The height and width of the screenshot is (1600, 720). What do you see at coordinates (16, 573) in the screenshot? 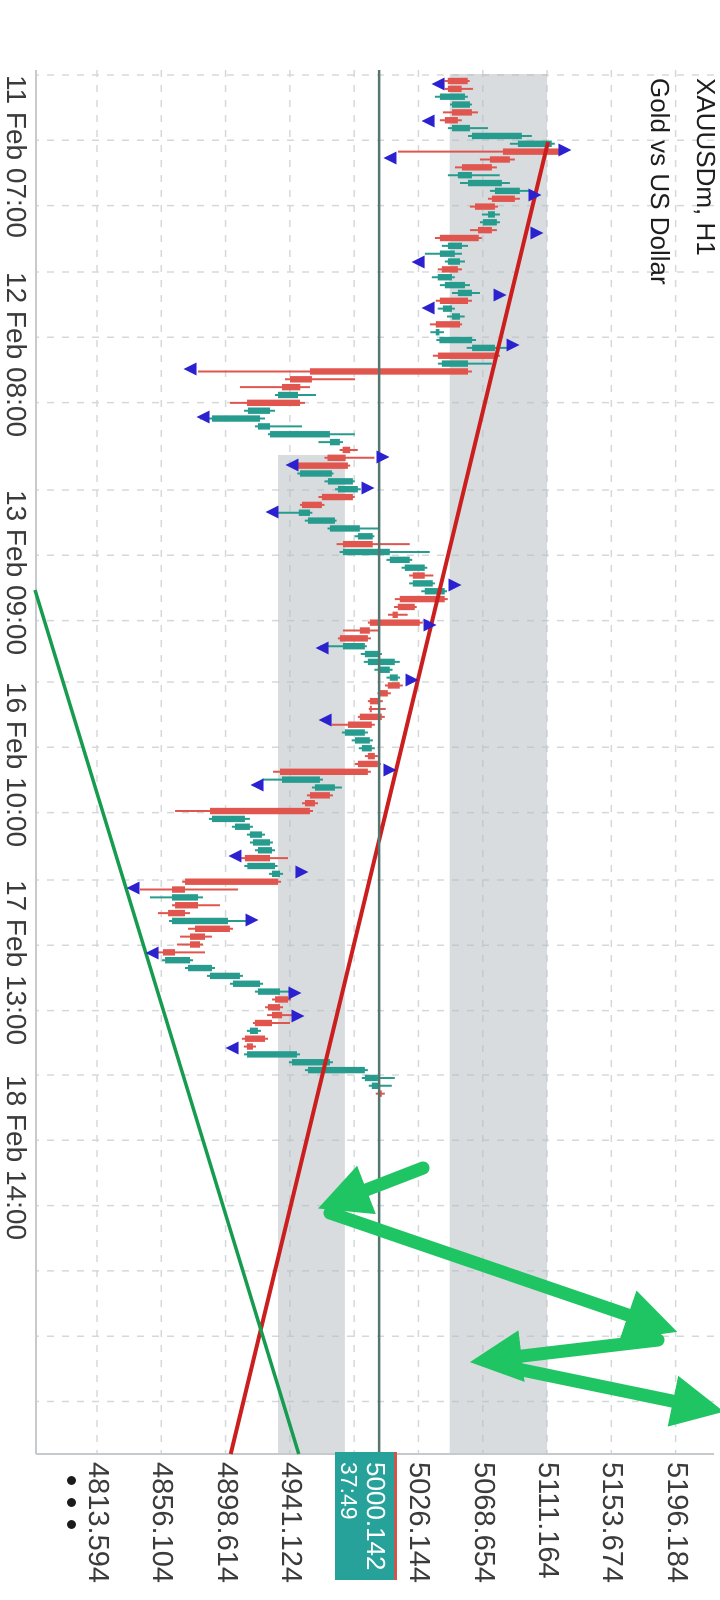
I see `time-axis-label: 13 Feb 09:00` at bounding box center [16, 573].